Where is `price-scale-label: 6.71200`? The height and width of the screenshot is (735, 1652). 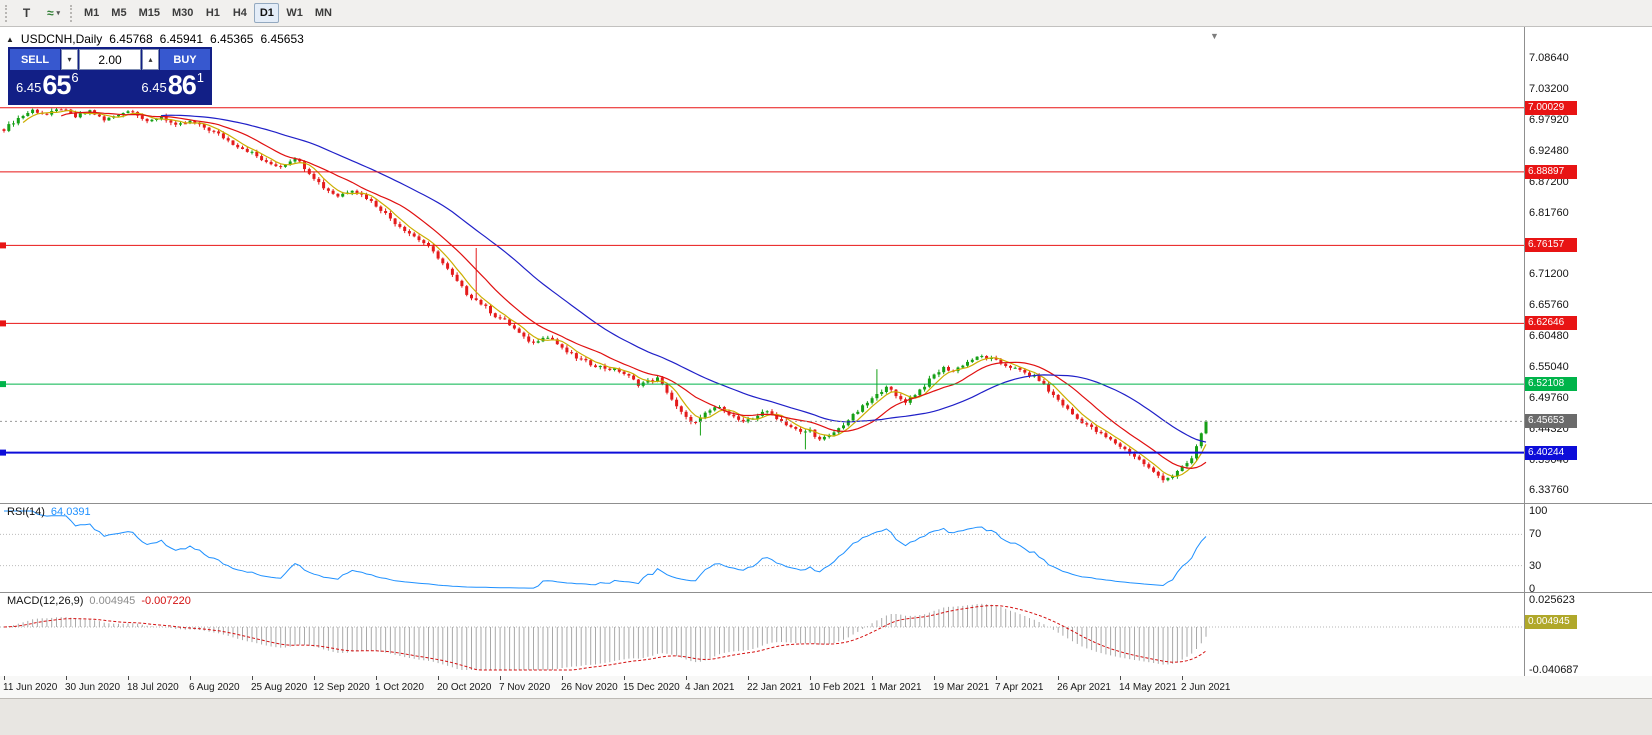 price-scale-label: 6.71200 is located at coordinates (1549, 274).